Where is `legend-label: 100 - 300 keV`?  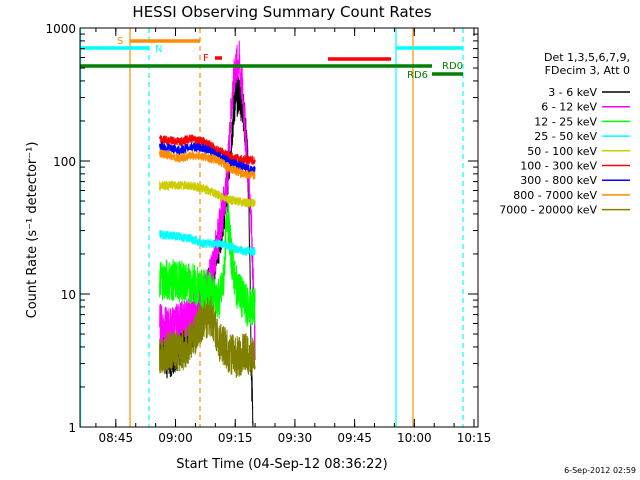 legend-label: 100 - 300 keV is located at coordinates (558, 166).